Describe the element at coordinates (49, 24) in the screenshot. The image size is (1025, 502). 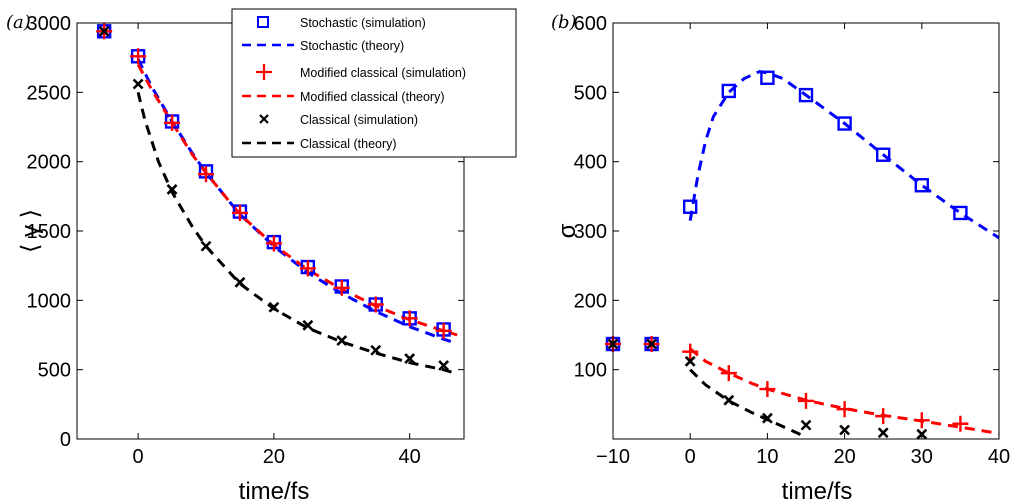
I see `y-tick-label: 3000` at that location.